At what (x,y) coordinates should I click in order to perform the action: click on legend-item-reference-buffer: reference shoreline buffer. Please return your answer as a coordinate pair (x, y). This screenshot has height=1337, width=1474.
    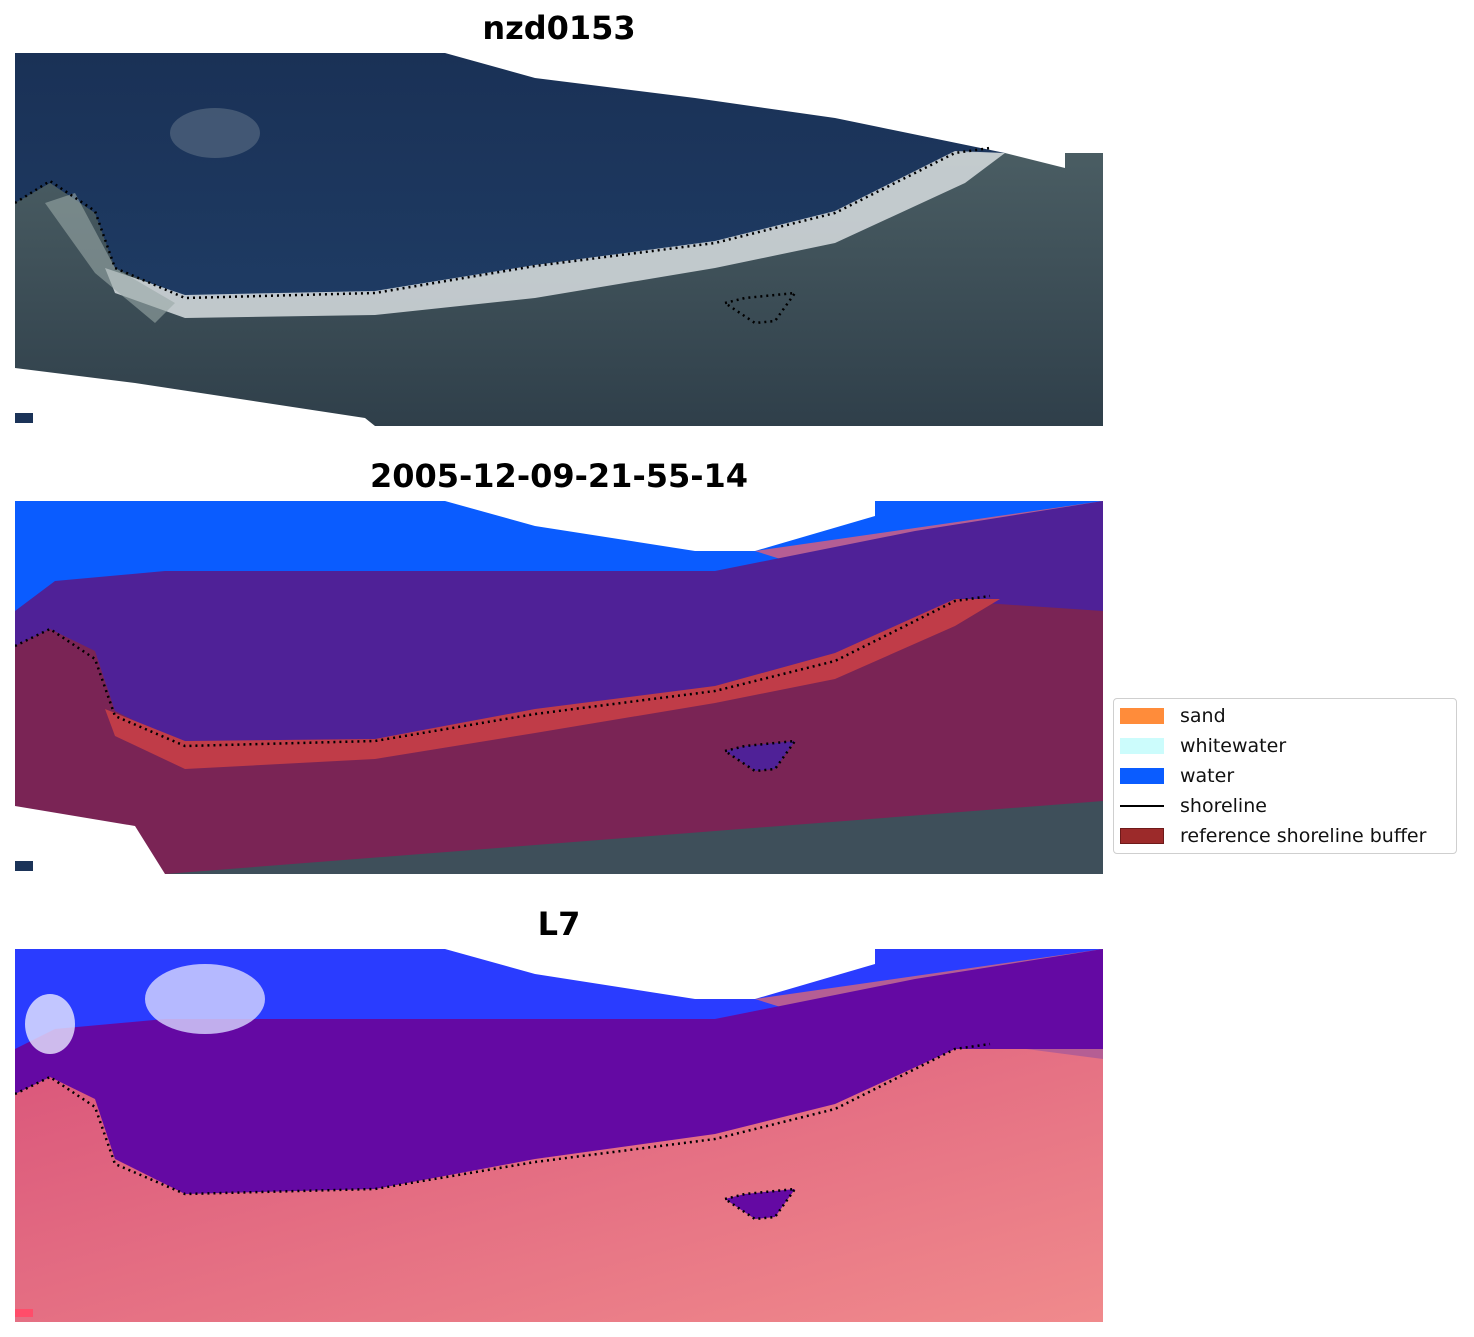
    Looking at the image, I should click on (1273, 836).